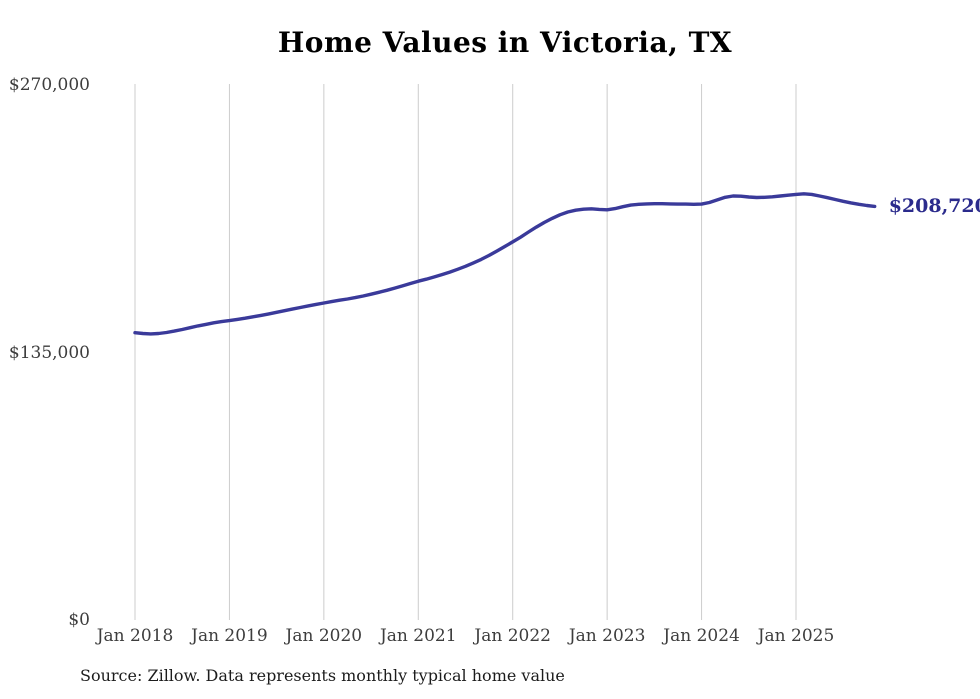  I want to click on x-tick-label: Jan 2019, so click(229, 636).